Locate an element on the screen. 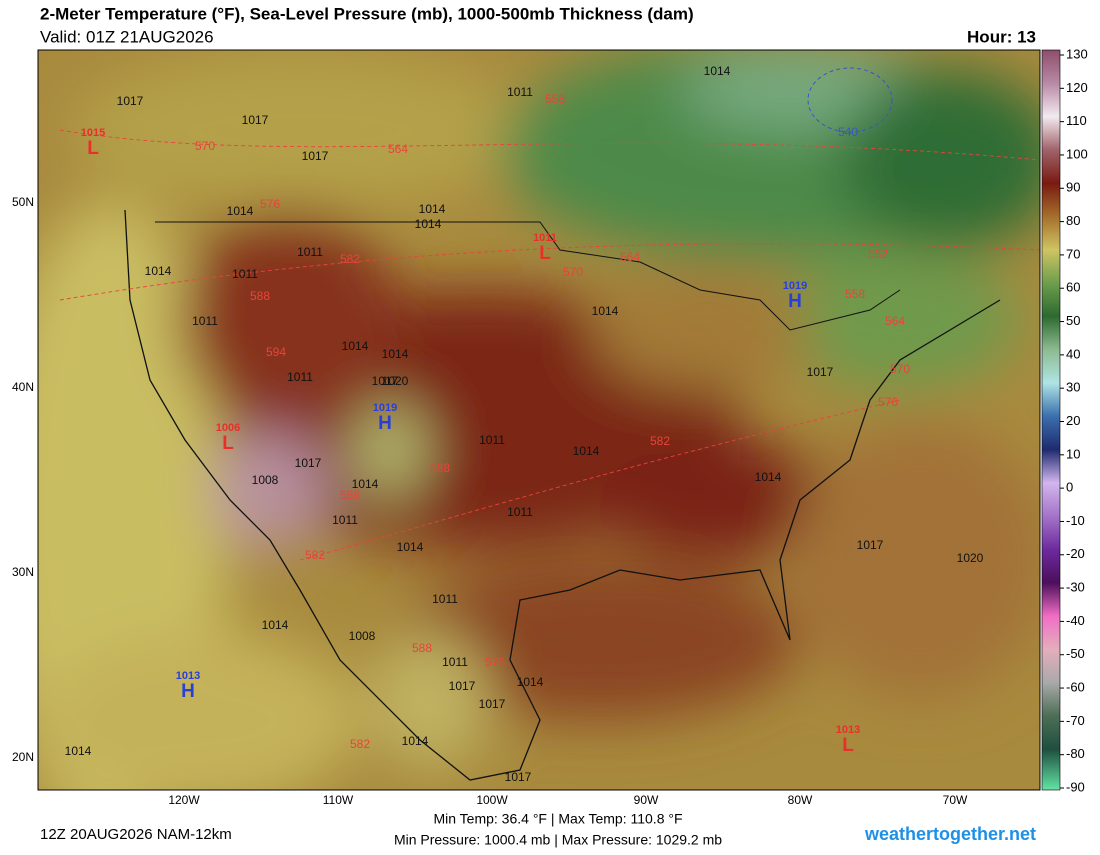 This screenshot has width=1100, height=855. thickness-label: 552 is located at coordinates (878, 254).